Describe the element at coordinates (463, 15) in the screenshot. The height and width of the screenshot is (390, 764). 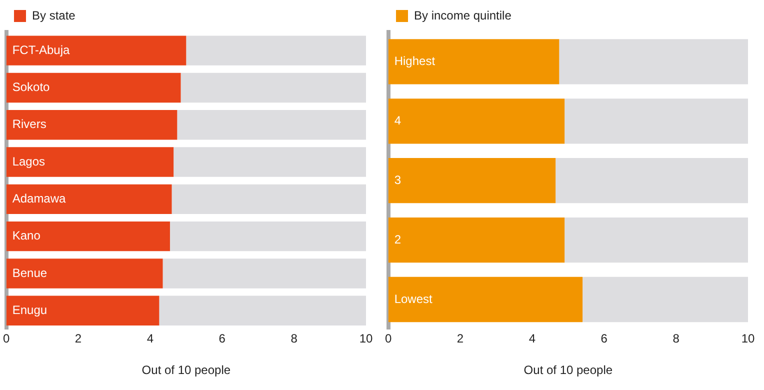
I see `legend-label: By income quintile` at that location.